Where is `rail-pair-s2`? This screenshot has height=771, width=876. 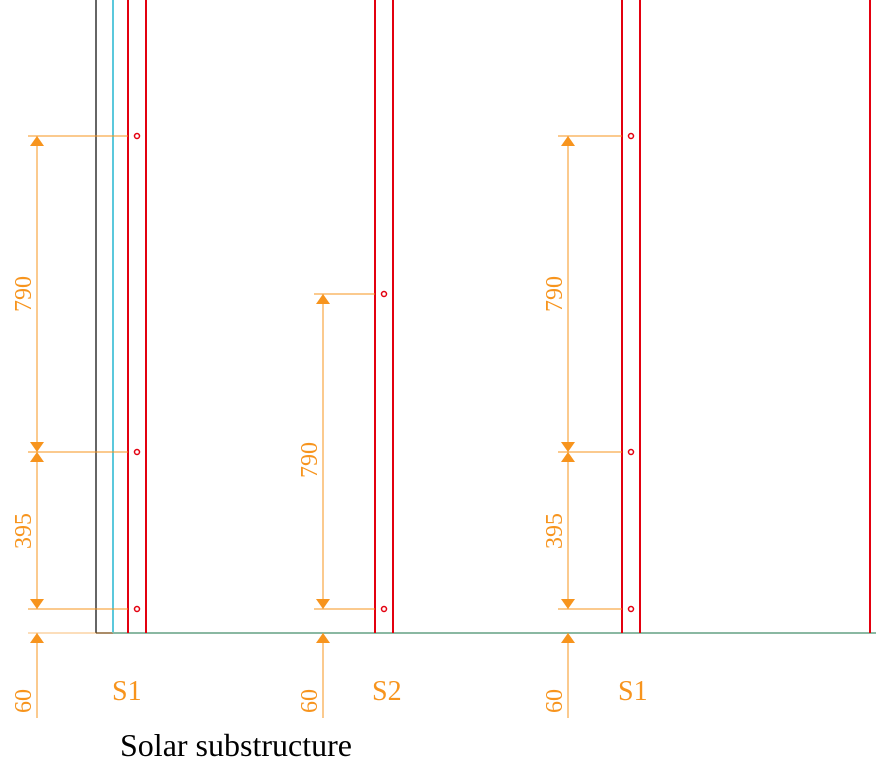
rail-pair-s2 is located at coordinates (384, 316).